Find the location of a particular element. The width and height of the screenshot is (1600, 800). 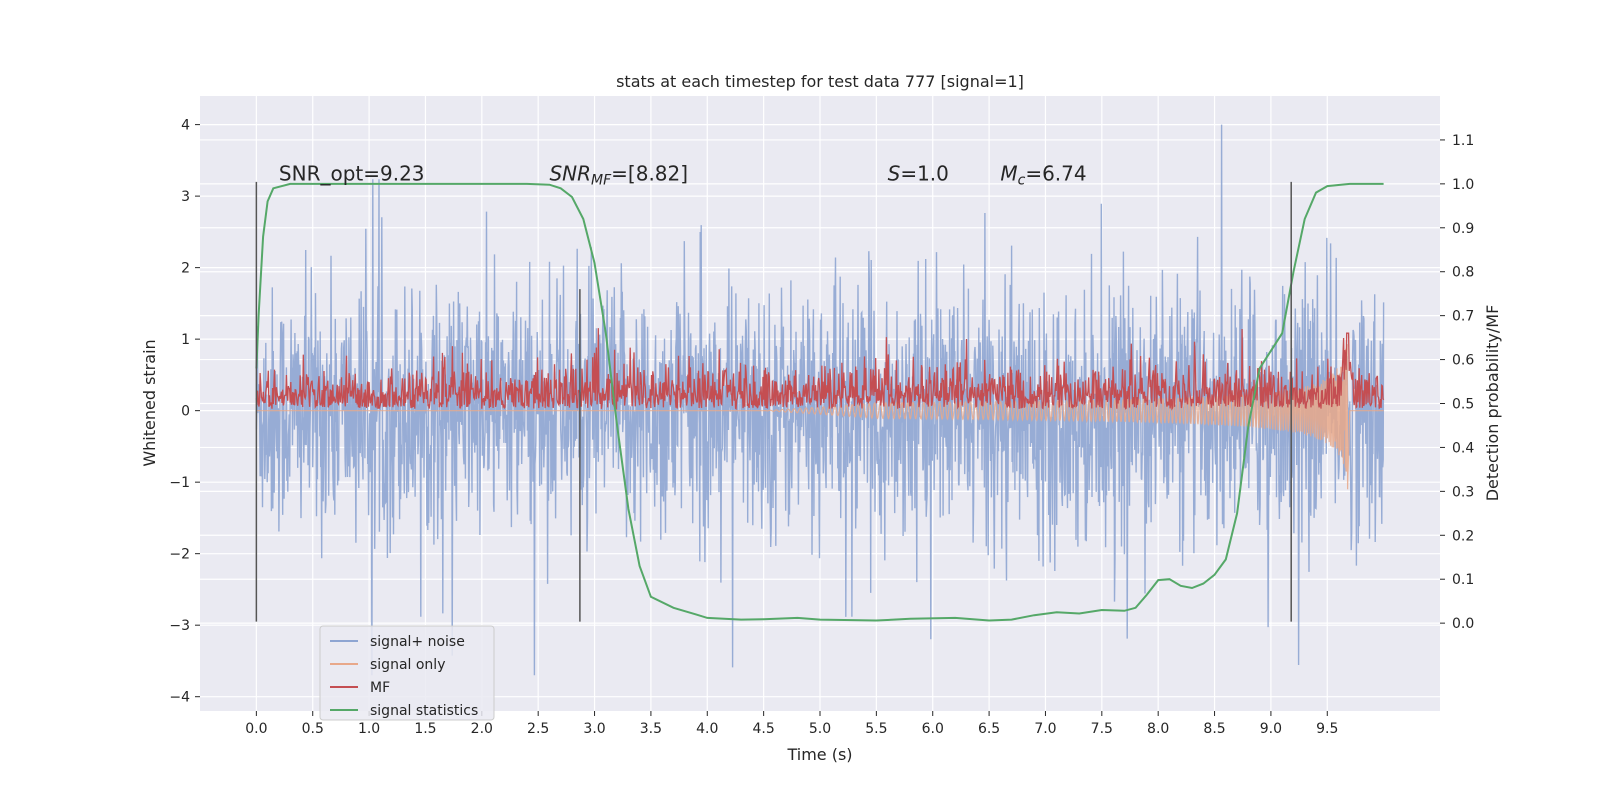

x-tick-label: 3.5 is located at coordinates (651, 729).